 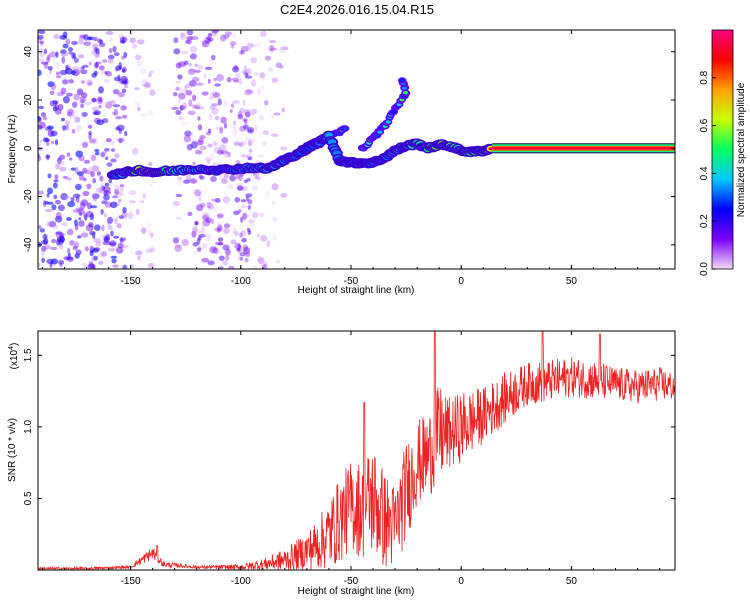 What do you see at coordinates (28, 498) in the screenshot?
I see `y-tick-label: 0.5` at bounding box center [28, 498].